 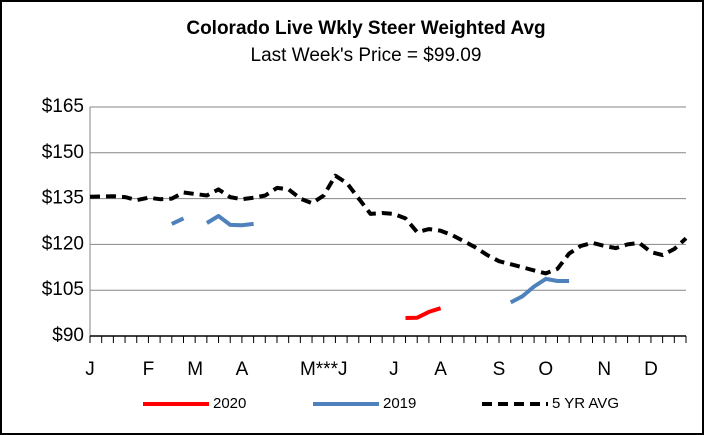 What do you see at coordinates (63, 198) in the screenshot?
I see `y-tick-label: $135` at bounding box center [63, 198].